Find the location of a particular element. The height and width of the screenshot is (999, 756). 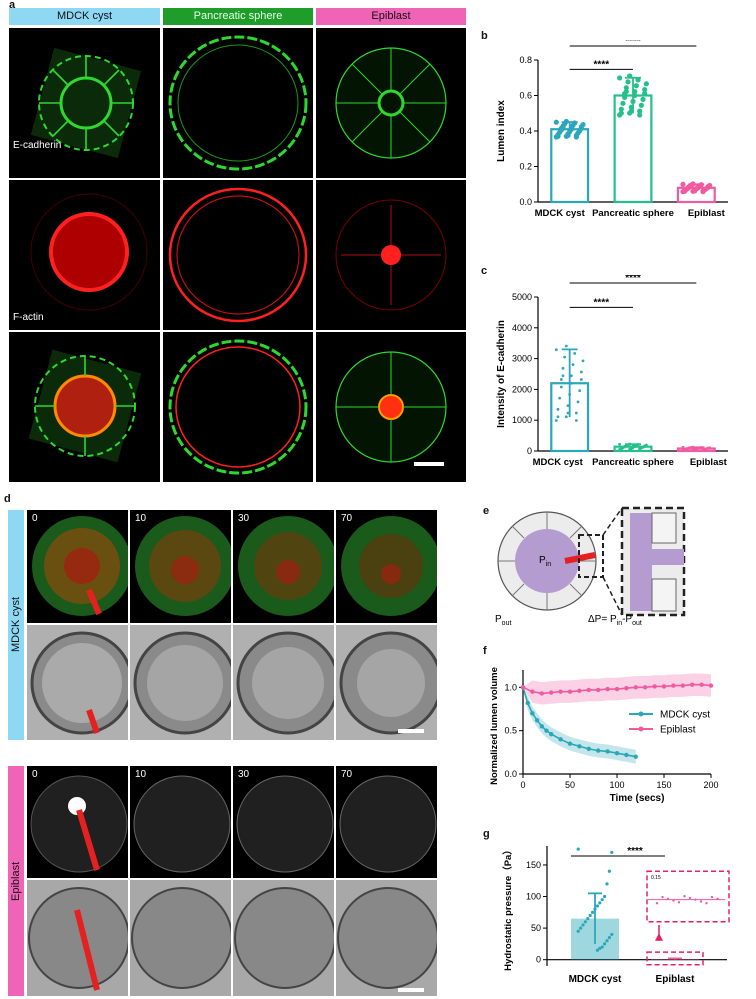

timelapse-mdck-fluor-70: 70 is located at coordinates (386, 566).